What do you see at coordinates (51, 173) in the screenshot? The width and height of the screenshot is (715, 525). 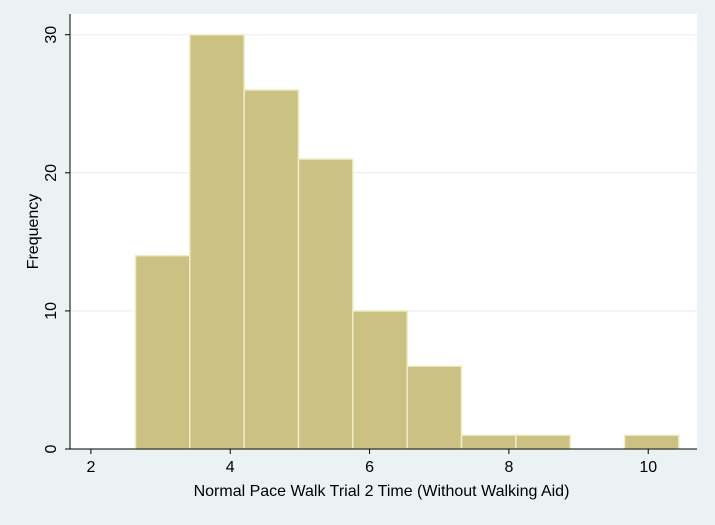 I see `y-tick-label: 20` at bounding box center [51, 173].